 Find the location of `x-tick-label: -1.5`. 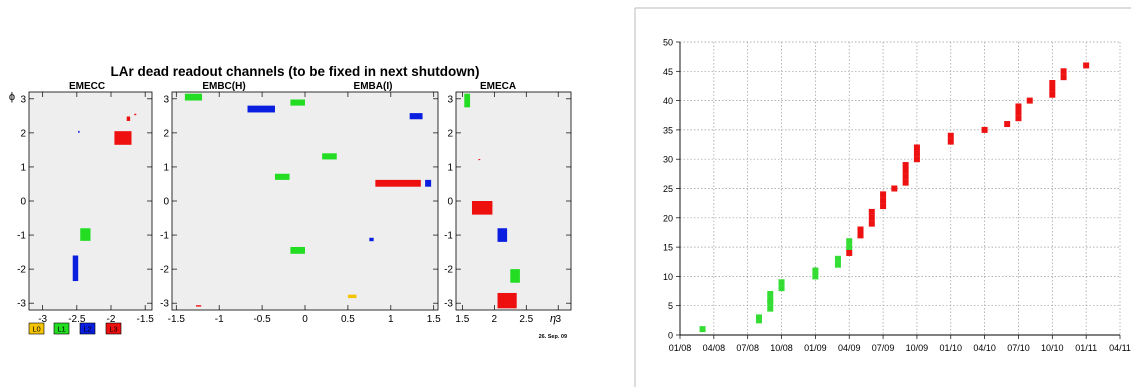

x-tick-label: -1.5 is located at coordinates (177, 319).